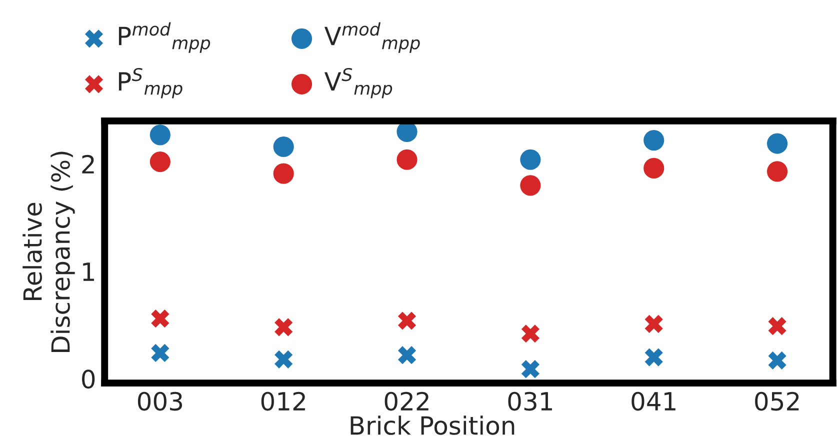 Image resolution: width=837 pixels, height=448 pixels. What do you see at coordinates (164, 37) in the screenshot?
I see `legend-label: P$^{mod}$$_{mpp}$` at bounding box center [164, 37].